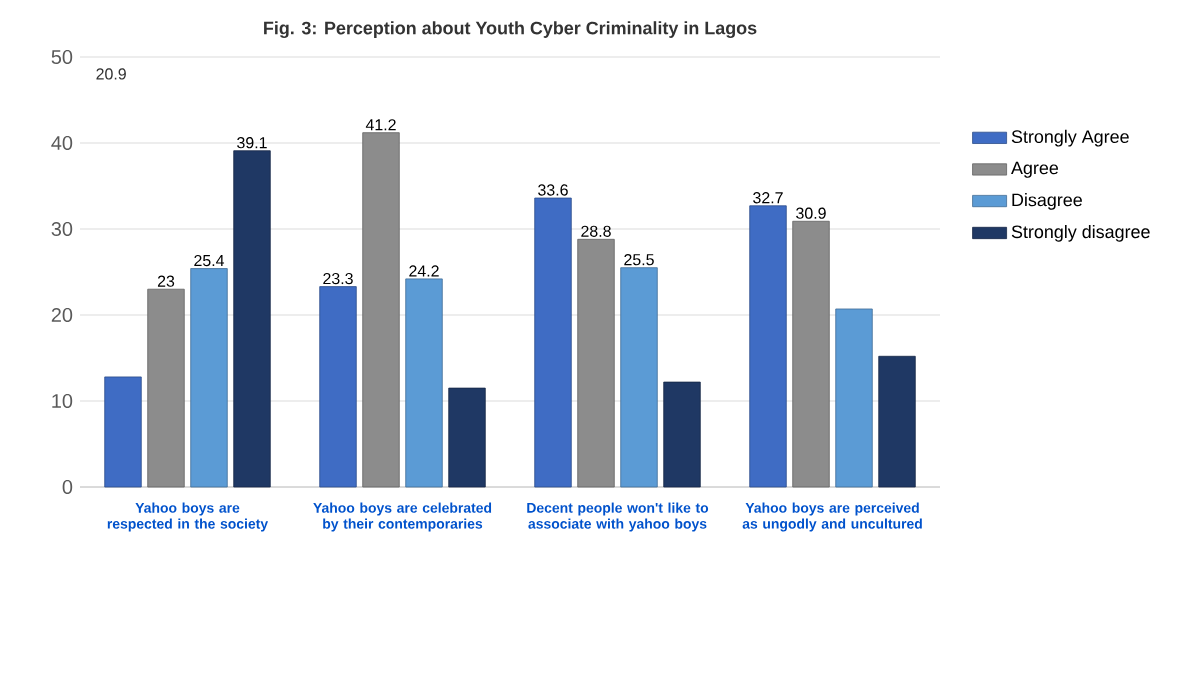 The height and width of the screenshot is (677, 1193). I want to click on y-tick-label: 0, so click(67, 487).